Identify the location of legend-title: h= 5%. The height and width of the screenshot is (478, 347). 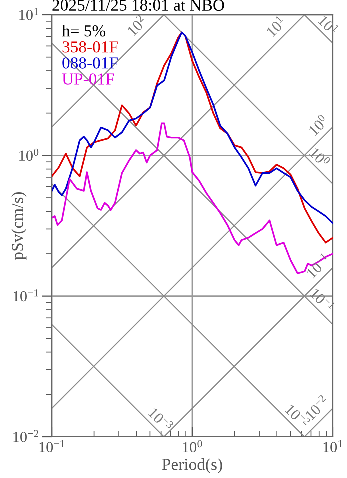
(84, 31).